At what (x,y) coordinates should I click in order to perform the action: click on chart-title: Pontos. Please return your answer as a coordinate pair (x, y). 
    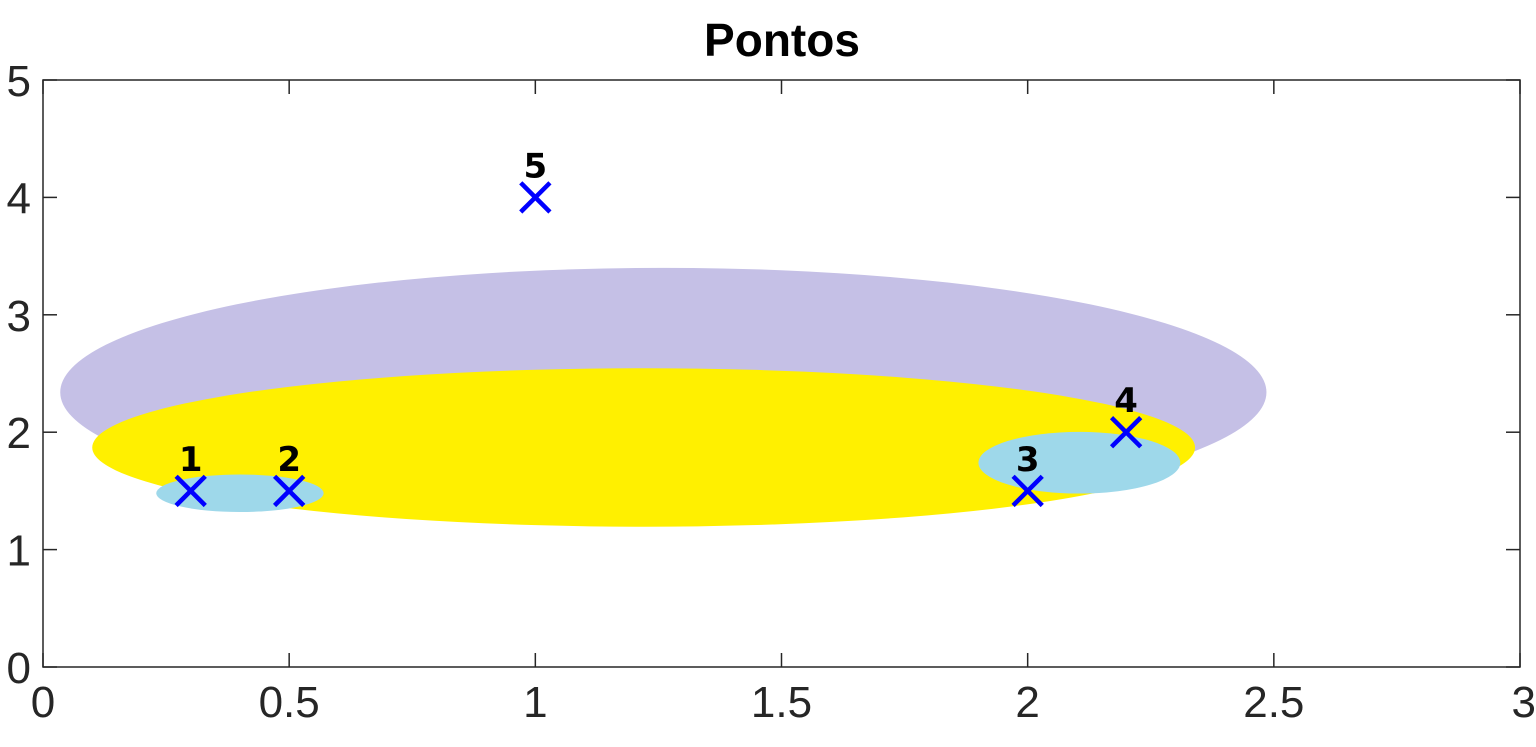
    Looking at the image, I should click on (782, 40).